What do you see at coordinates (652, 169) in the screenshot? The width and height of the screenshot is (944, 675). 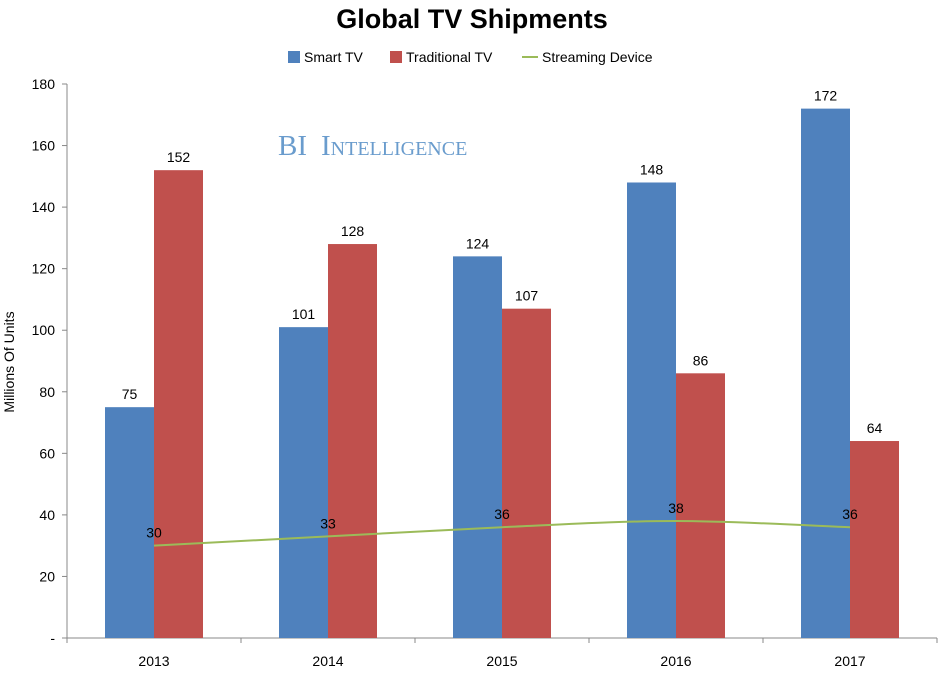 I see `data-label-smart-tv: 148` at bounding box center [652, 169].